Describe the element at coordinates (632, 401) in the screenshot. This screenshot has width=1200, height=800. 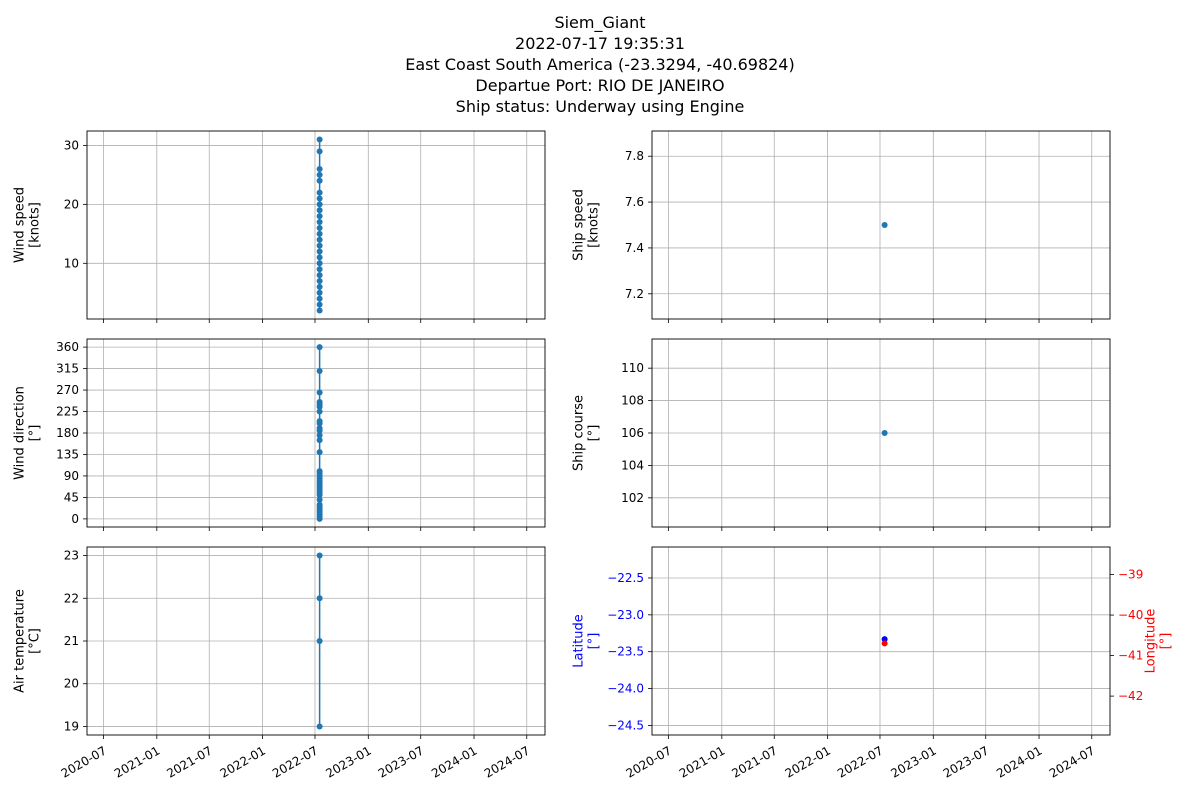
I see `y-tick-label: 108` at that location.